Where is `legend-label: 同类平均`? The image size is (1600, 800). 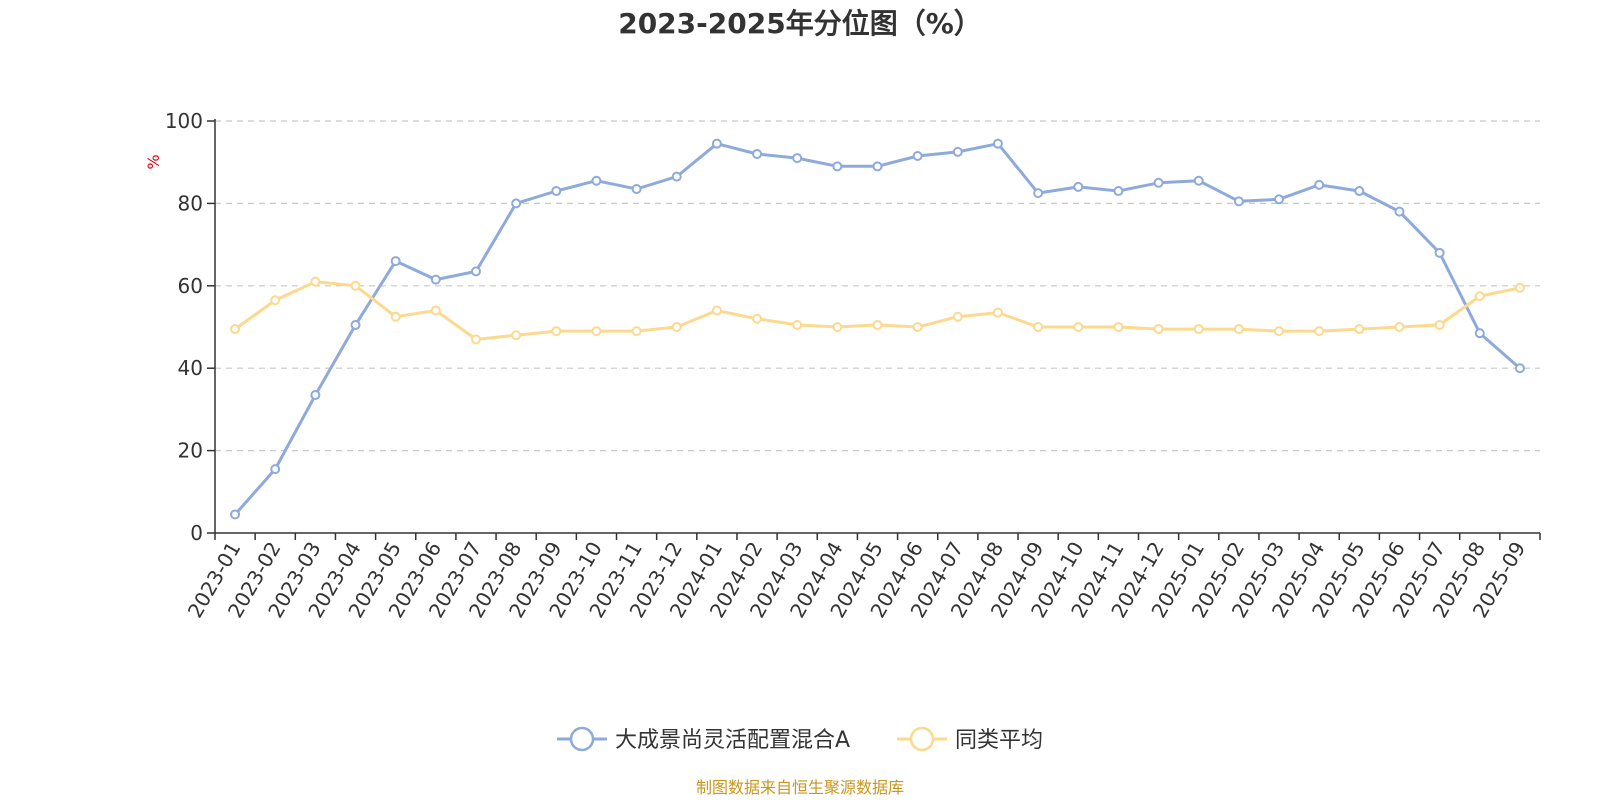
legend-label: 同类平均 is located at coordinates (999, 740).